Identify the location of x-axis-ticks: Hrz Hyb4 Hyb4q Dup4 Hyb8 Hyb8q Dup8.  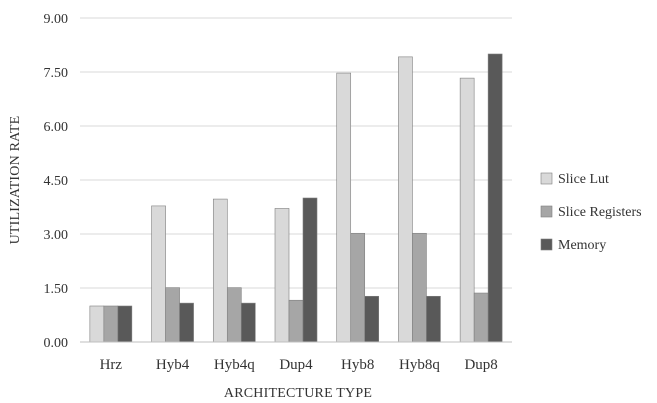
(299, 365).